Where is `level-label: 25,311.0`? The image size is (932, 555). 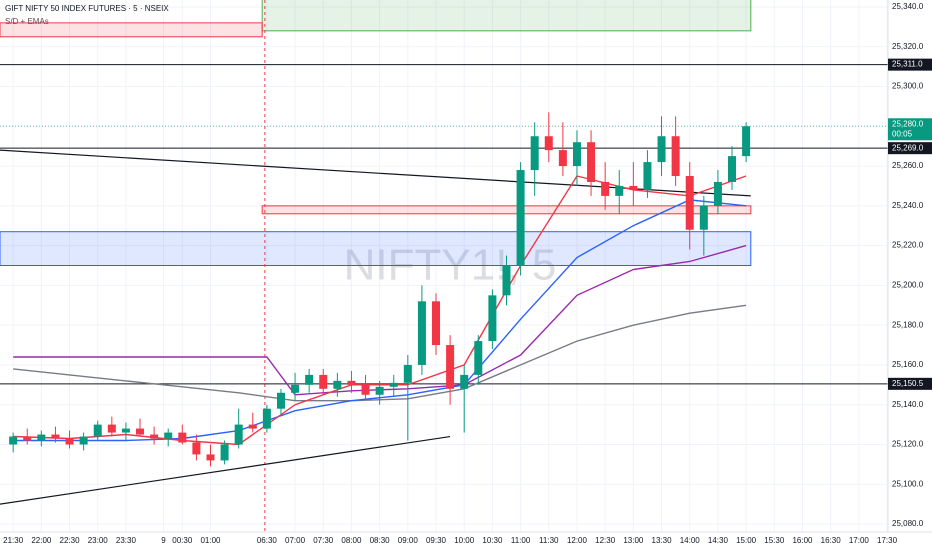
level-label: 25,311.0 is located at coordinates (907, 64).